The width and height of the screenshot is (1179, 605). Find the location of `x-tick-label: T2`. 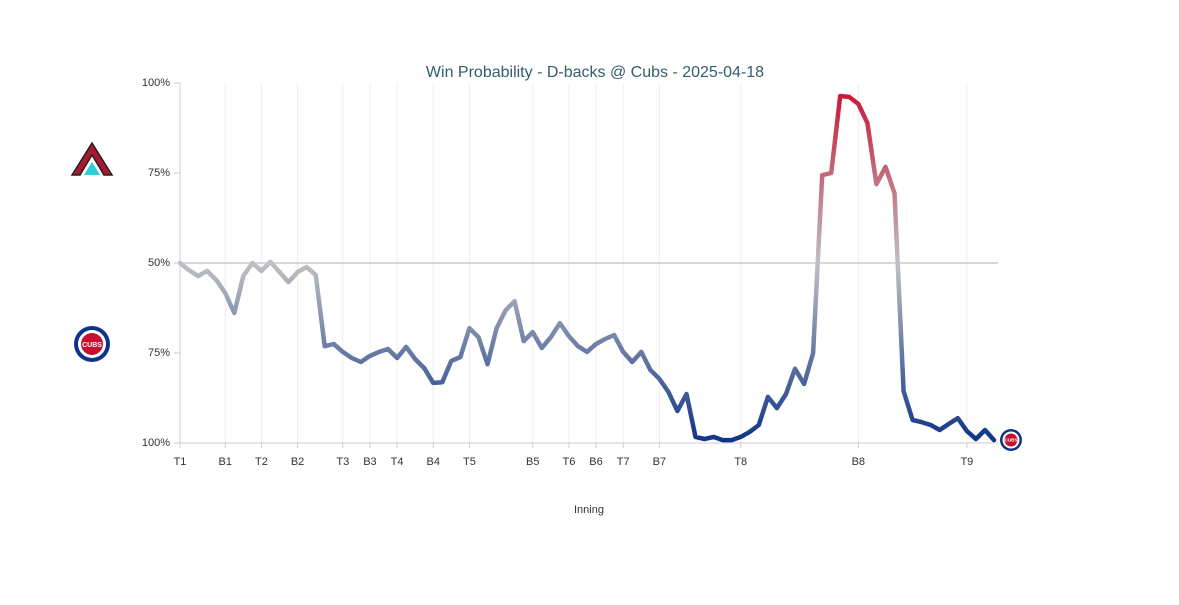

x-tick-label: T2 is located at coordinates (261, 462).